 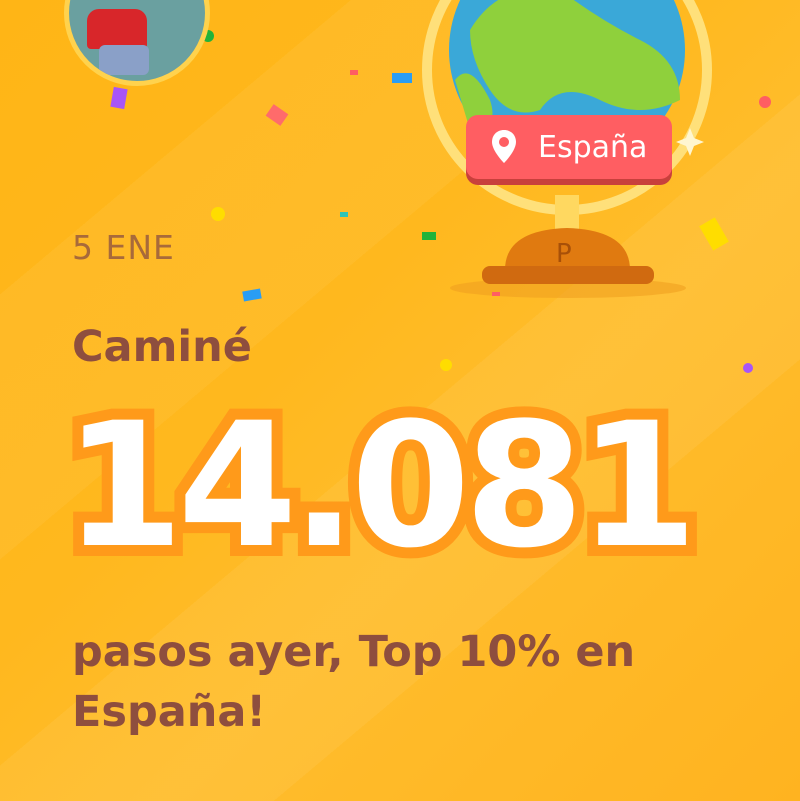 What do you see at coordinates (504, 146) in the screenshot?
I see `location-pin-icon` at bounding box center [504, 146].